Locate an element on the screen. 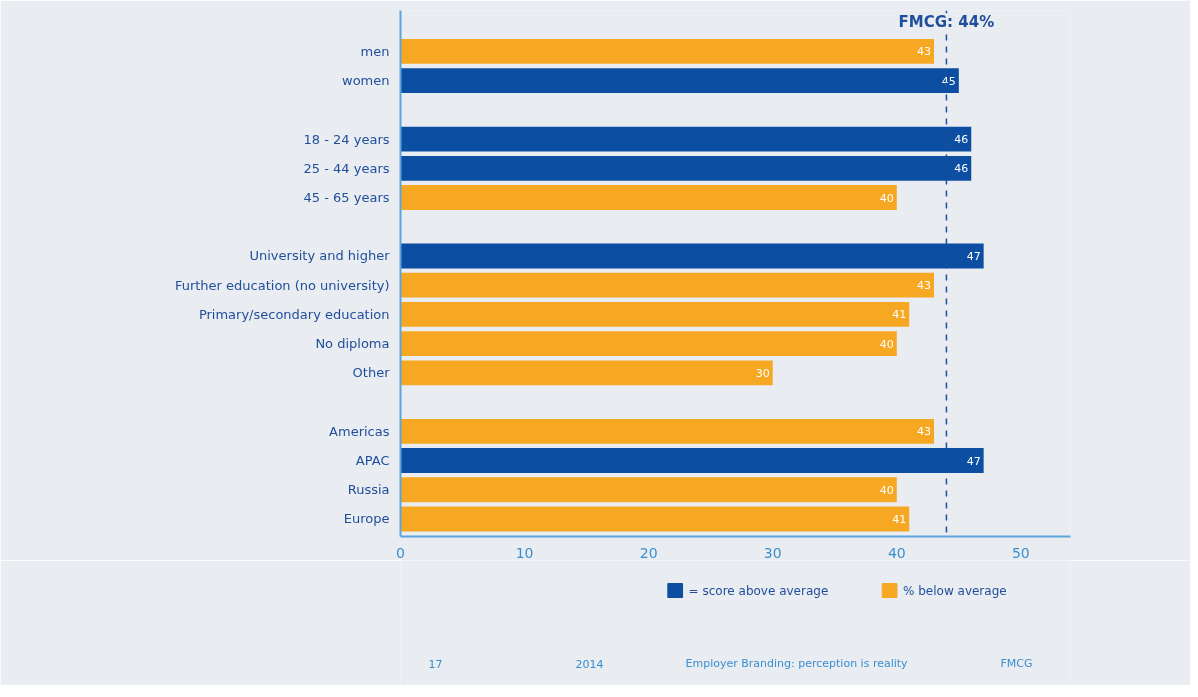  text: 2014 is located at coordinates (589, 664).